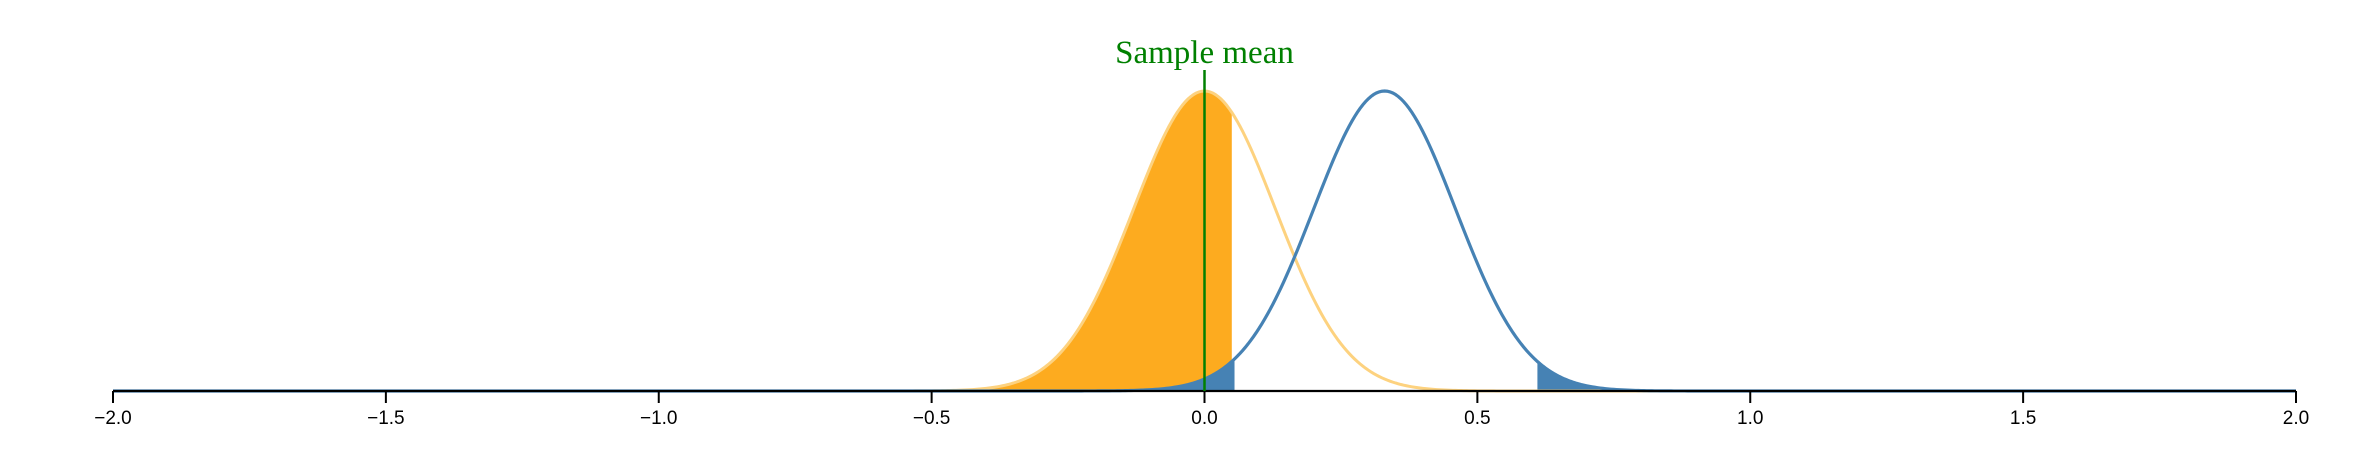 The height and width of the screenshot is (464, 2368). What do you see at coordinates (659, 418) in the screenshot?
I see `x-tick-label: −1.0` at bounding box center [659, 418].